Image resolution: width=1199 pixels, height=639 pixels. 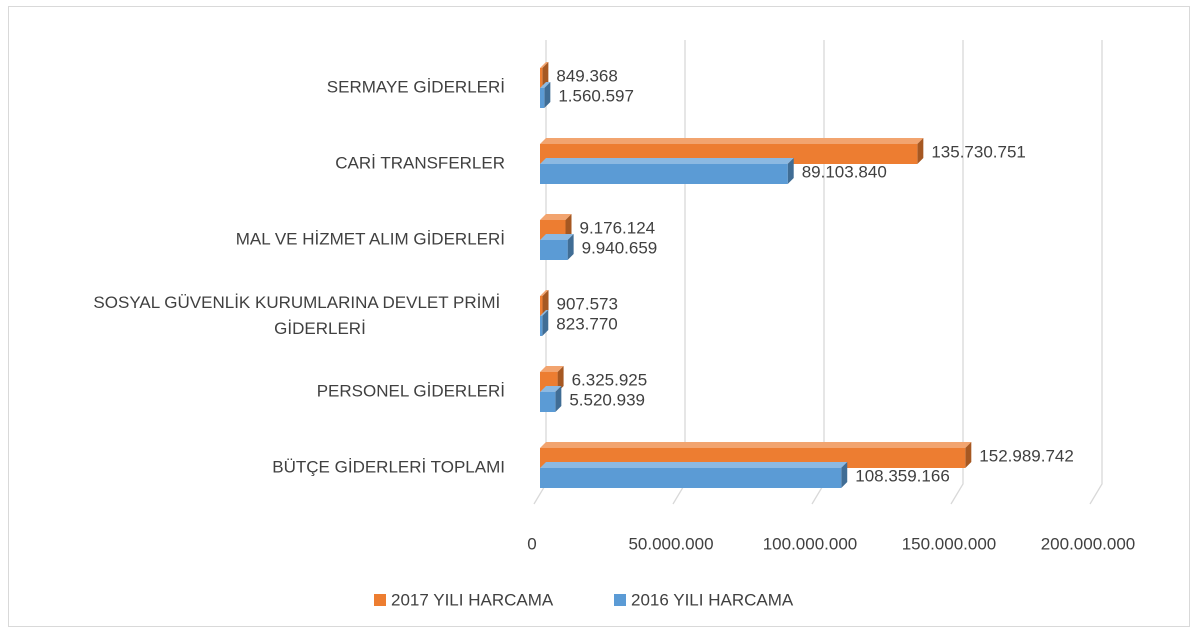 I want to click on value-label: 907.573, so click(x=587, y=303).